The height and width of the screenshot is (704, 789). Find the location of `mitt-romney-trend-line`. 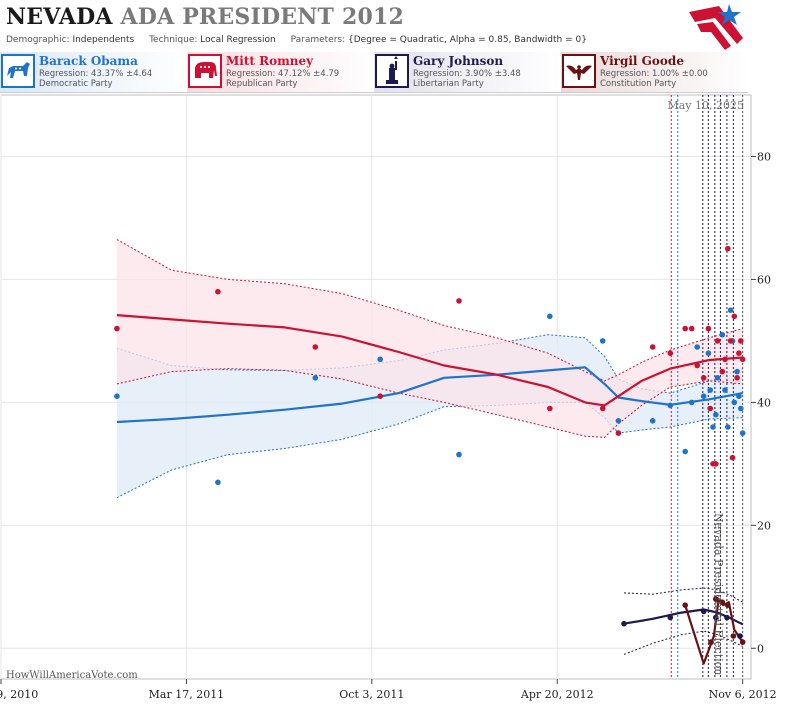

mitt-romney-trend-line is located at coordinates (429, 360).